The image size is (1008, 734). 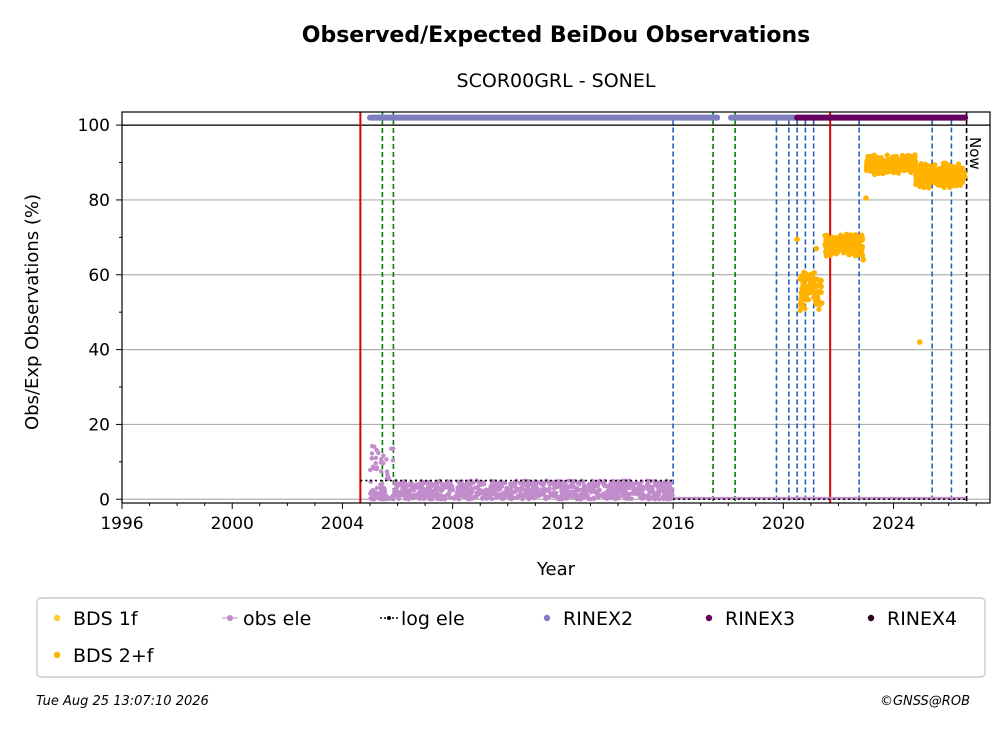 What do you see at coordinates (32, 312) in the screenshot?
I see `y-axis-label: Obs/Exp Observations (%)` at bounding box center [32, 312].